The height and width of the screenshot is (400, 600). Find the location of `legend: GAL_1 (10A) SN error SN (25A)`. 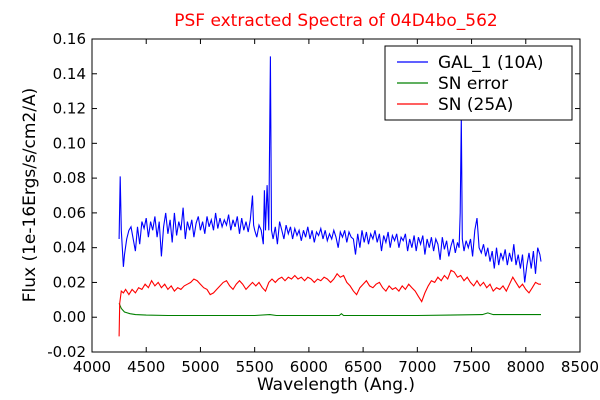

legend: GAL_1 (10A) SN error SN (25A) is located at coordinates (478, 83).